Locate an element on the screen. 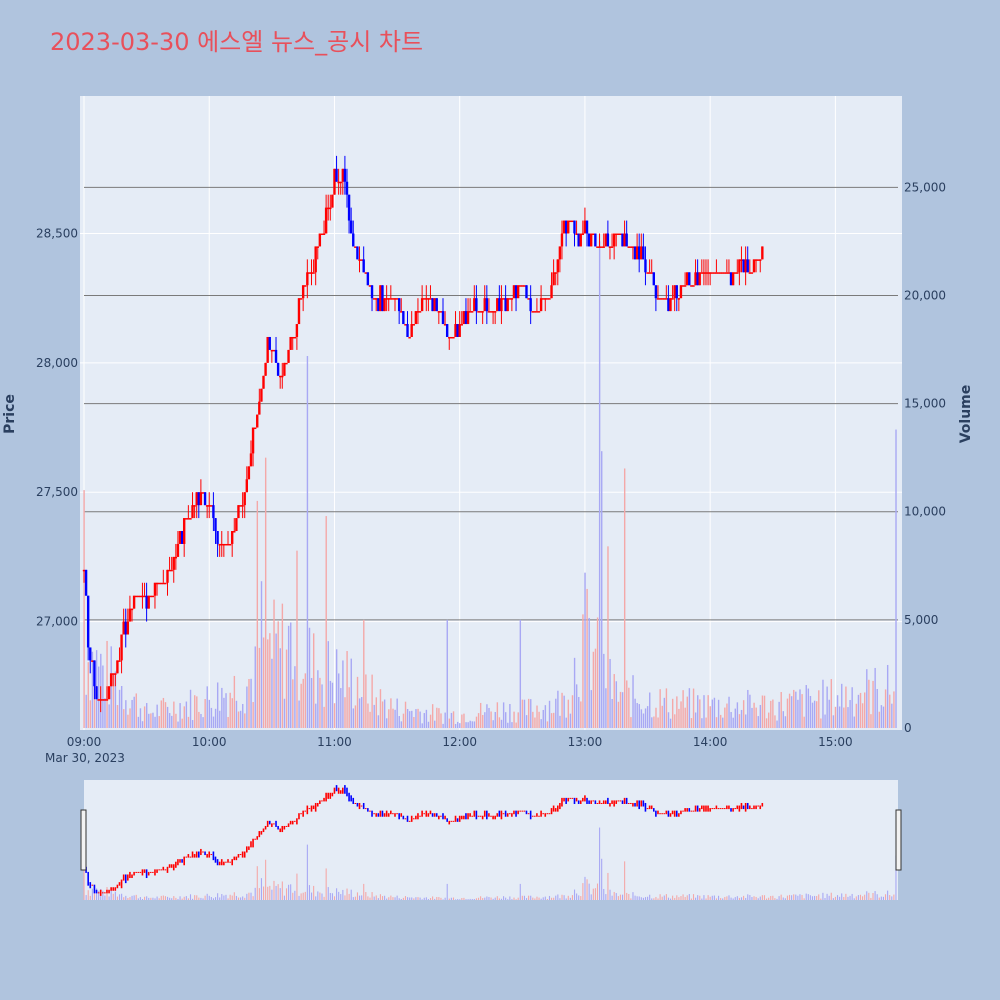  range-slider-background is located at coordinates (491, 840).